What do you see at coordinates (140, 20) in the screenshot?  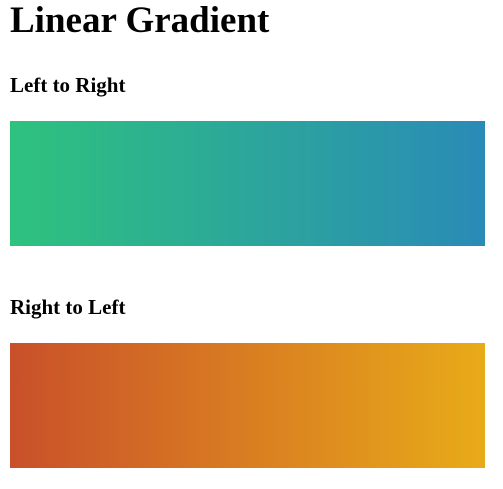 I see `page-title: Linear Gradient` at bounding box center [140, 20].